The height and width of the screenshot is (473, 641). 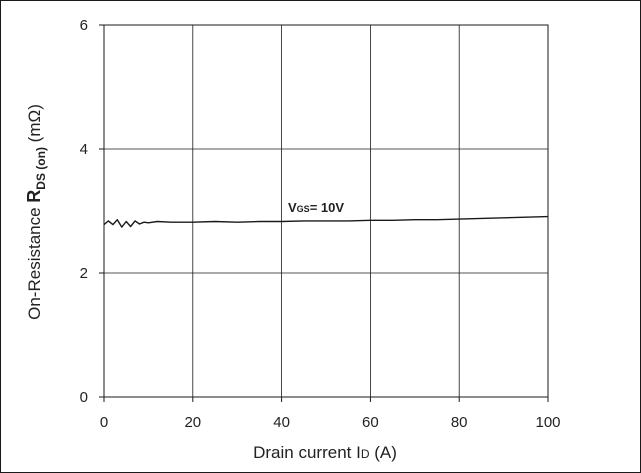 I want to click on x-tick-label: 80, so click(x=459, y=422).